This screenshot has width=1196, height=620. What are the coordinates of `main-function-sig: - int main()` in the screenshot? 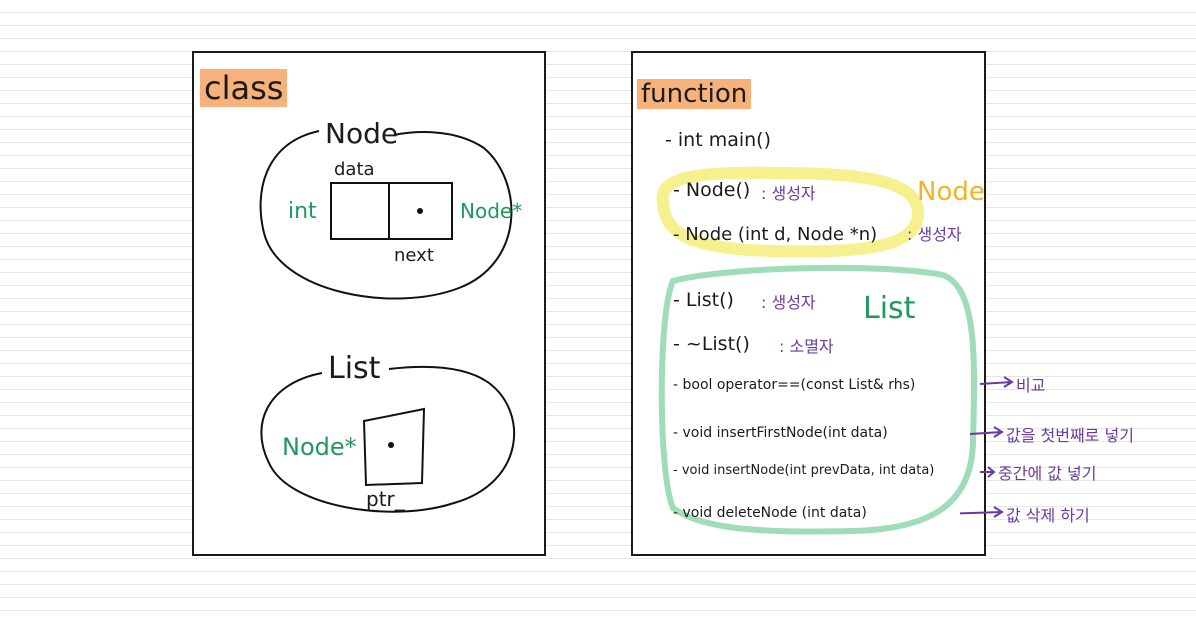 It's located at (718, 140).